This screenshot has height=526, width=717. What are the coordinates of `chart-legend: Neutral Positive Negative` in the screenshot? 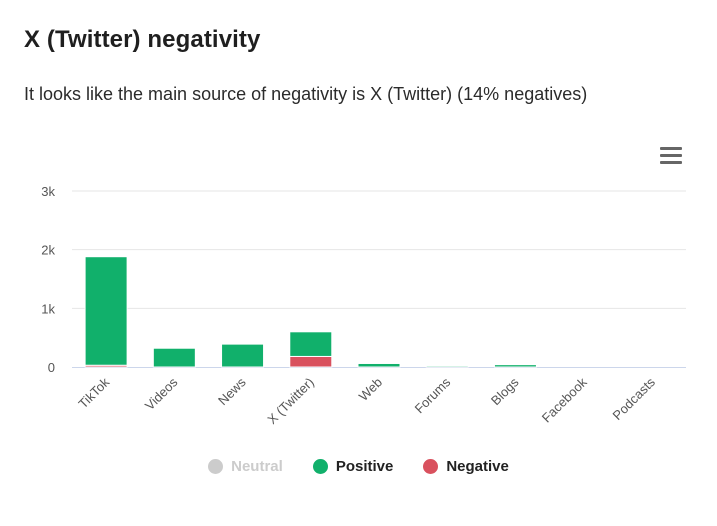 It's located at (358, 466).